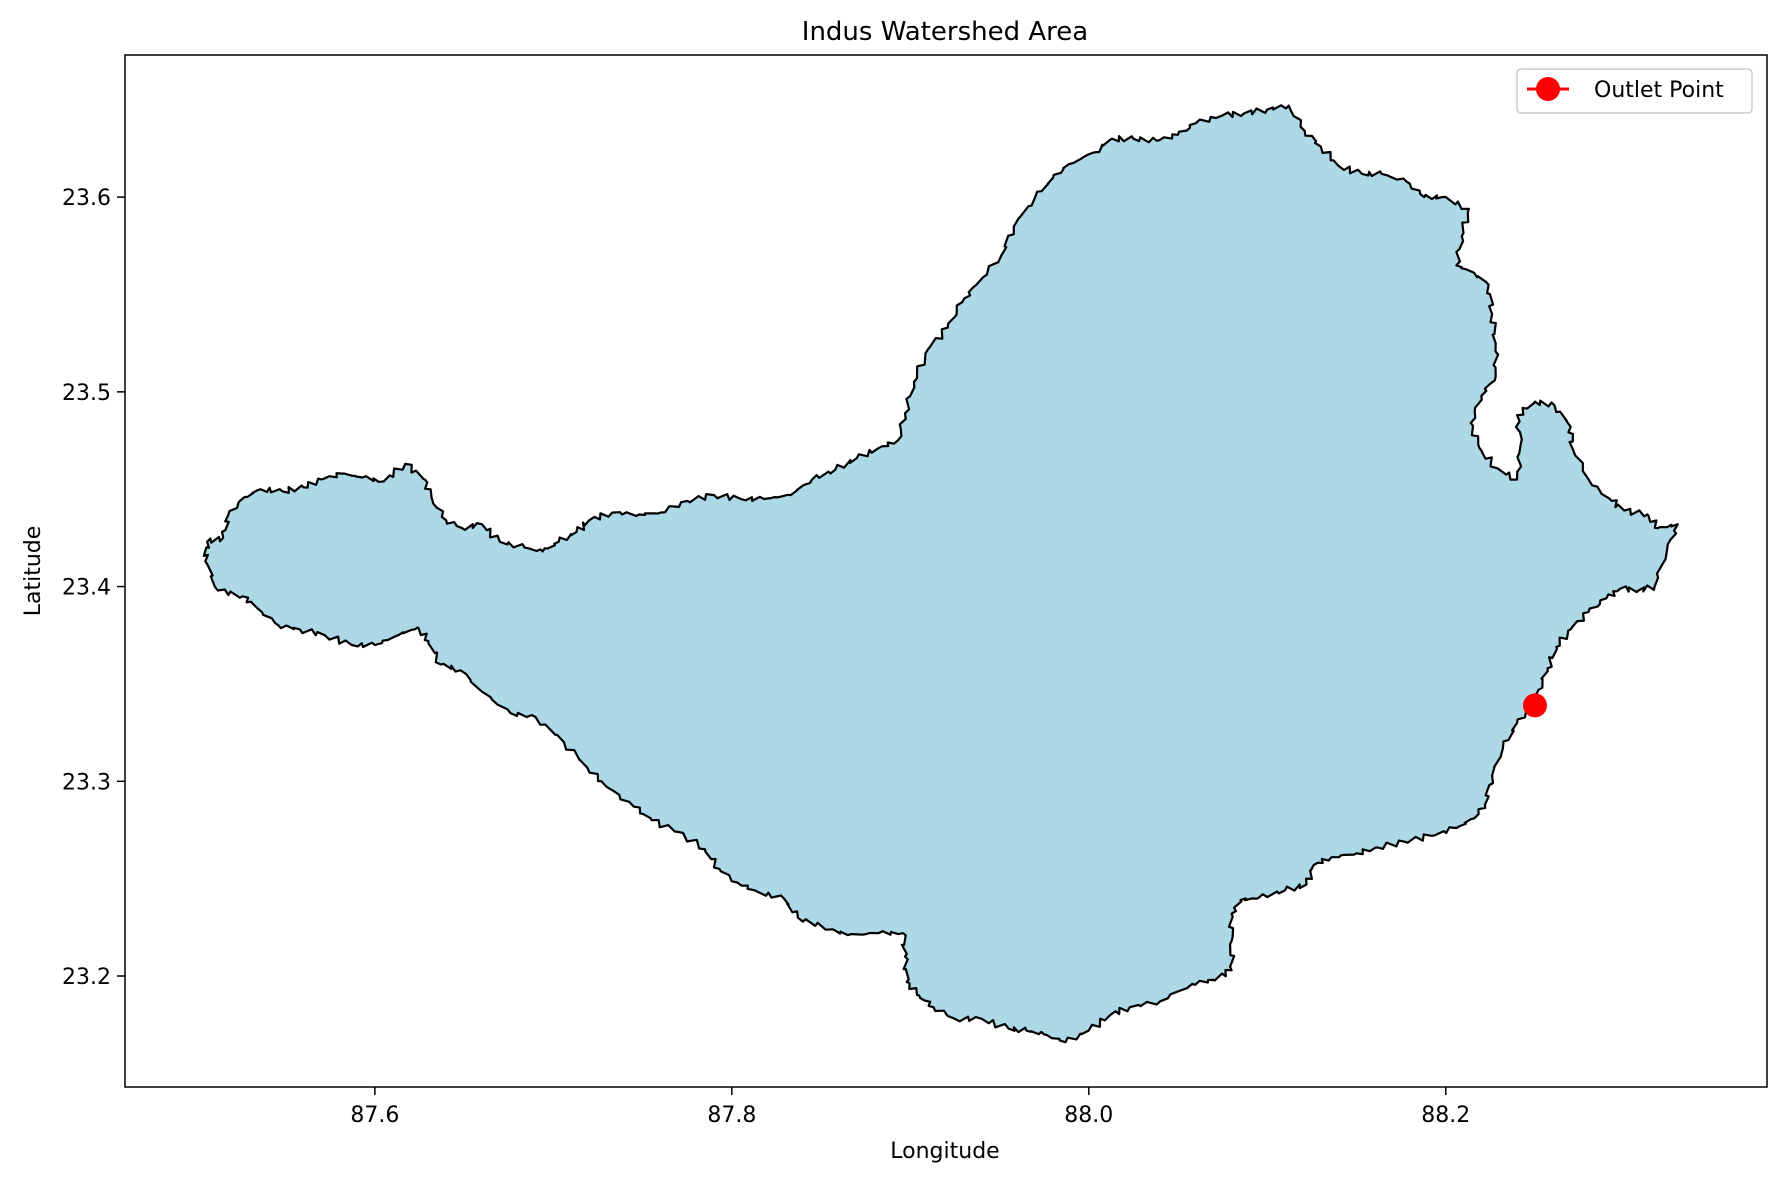  Describe the element at coordinates (86, 198) in the screenshot. I see `y-tick-label: 23.6` at that location.